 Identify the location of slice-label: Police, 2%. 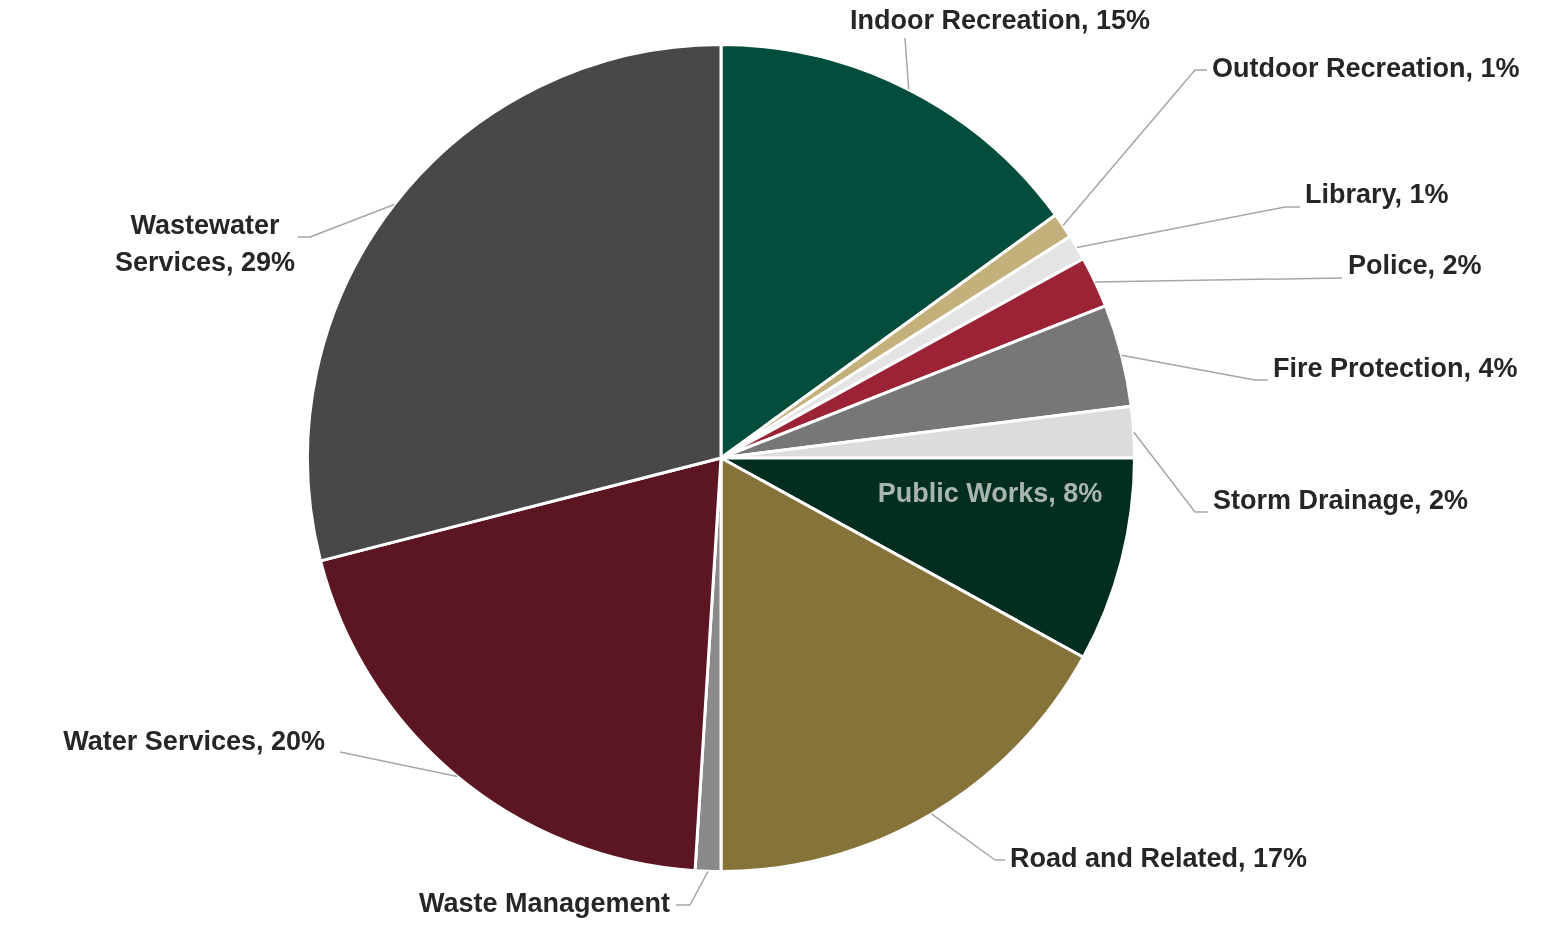
(1415, 265).